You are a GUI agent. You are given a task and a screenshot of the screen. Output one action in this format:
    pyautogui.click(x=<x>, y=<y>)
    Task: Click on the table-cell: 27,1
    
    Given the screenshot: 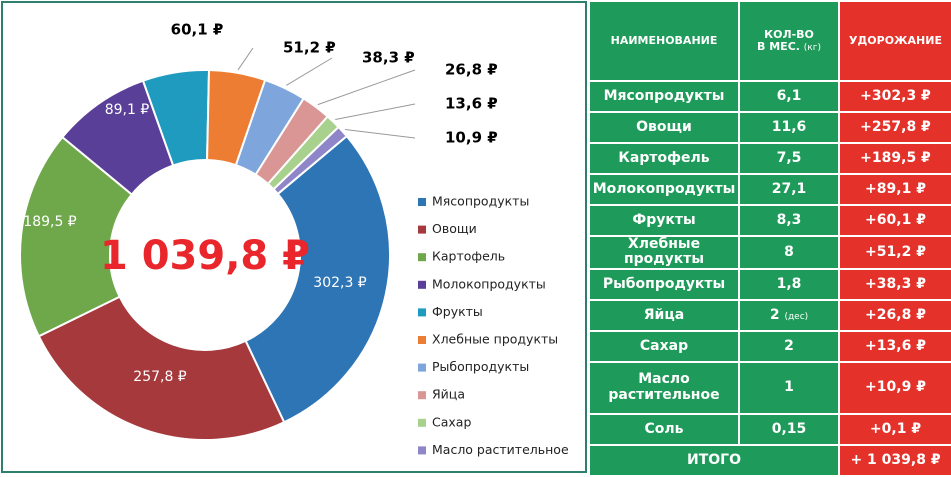 What is the action you would take?
    pyautogui.click(x=789, y=189)
    